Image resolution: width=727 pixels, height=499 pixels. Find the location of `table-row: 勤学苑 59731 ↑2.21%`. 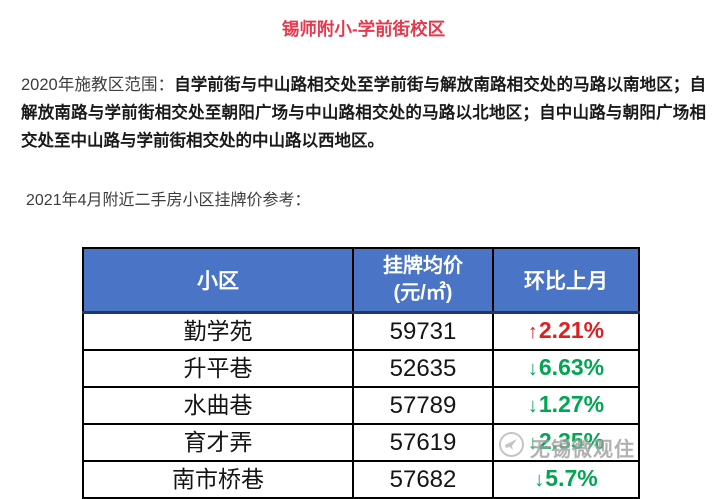

table-row: 勤学苑 59731 ↑2.21% is located at coordinates (361, 331).